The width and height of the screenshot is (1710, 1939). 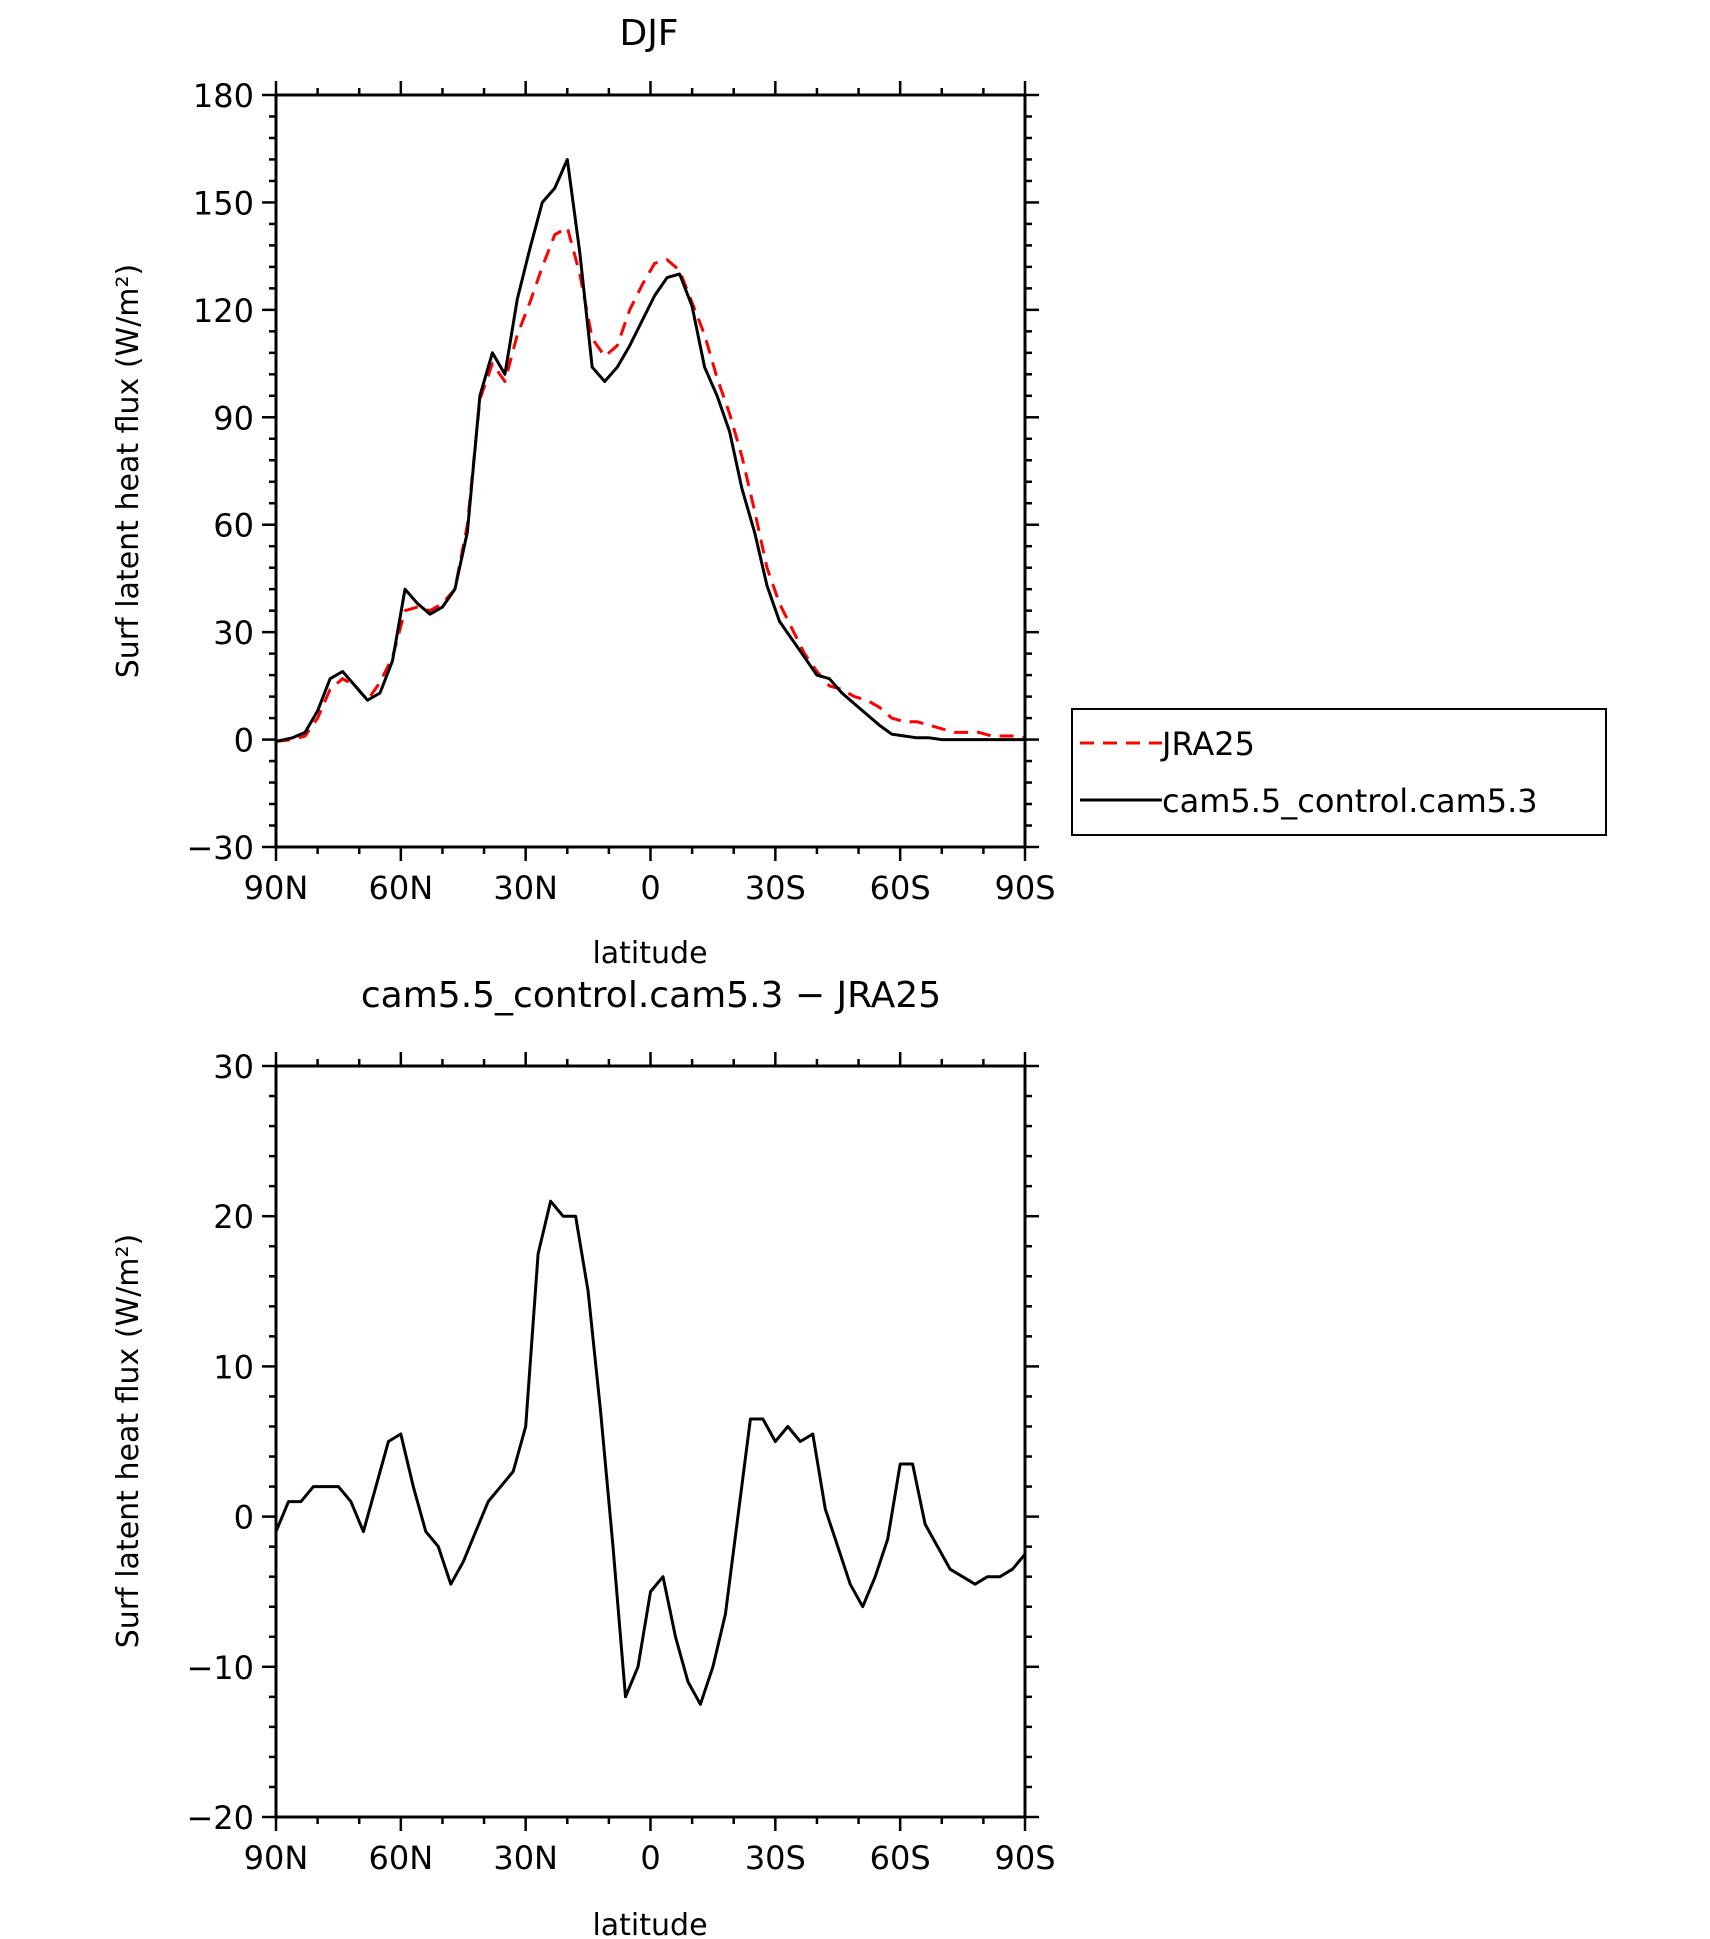 What do you see at coordinates (223, 203) in the screenshot?
I see `y-tick-label: 150` at bounding box center [223, 203].